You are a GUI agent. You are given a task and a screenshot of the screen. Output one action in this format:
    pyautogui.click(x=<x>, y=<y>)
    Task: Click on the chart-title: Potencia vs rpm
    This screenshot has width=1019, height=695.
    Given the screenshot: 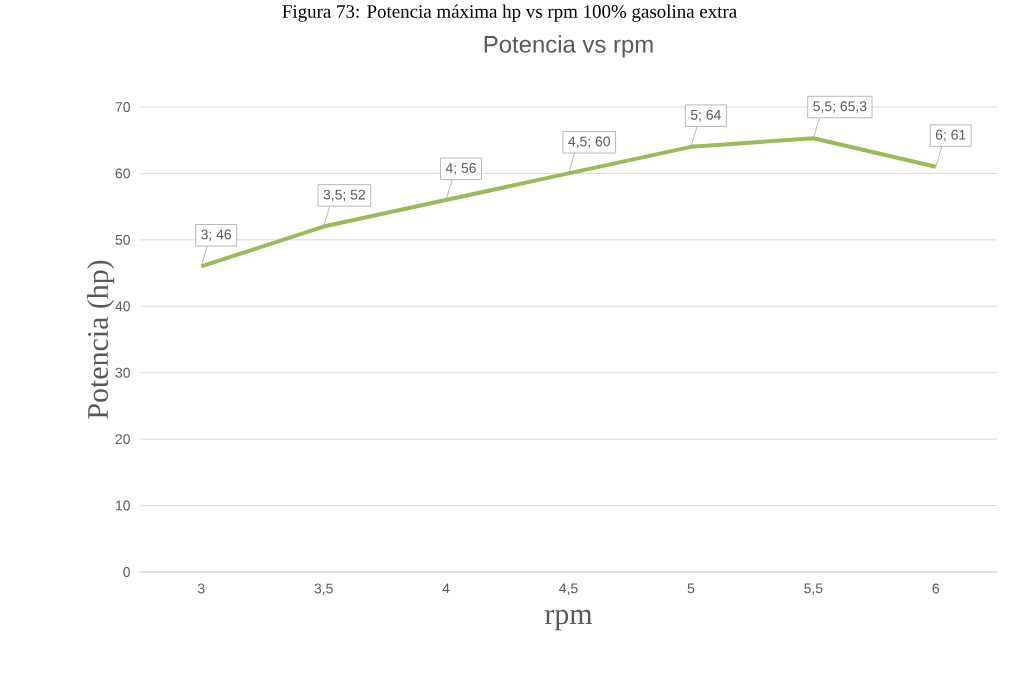 What is the action you would take?
    pyautogui.click(x=568, y=46)
    